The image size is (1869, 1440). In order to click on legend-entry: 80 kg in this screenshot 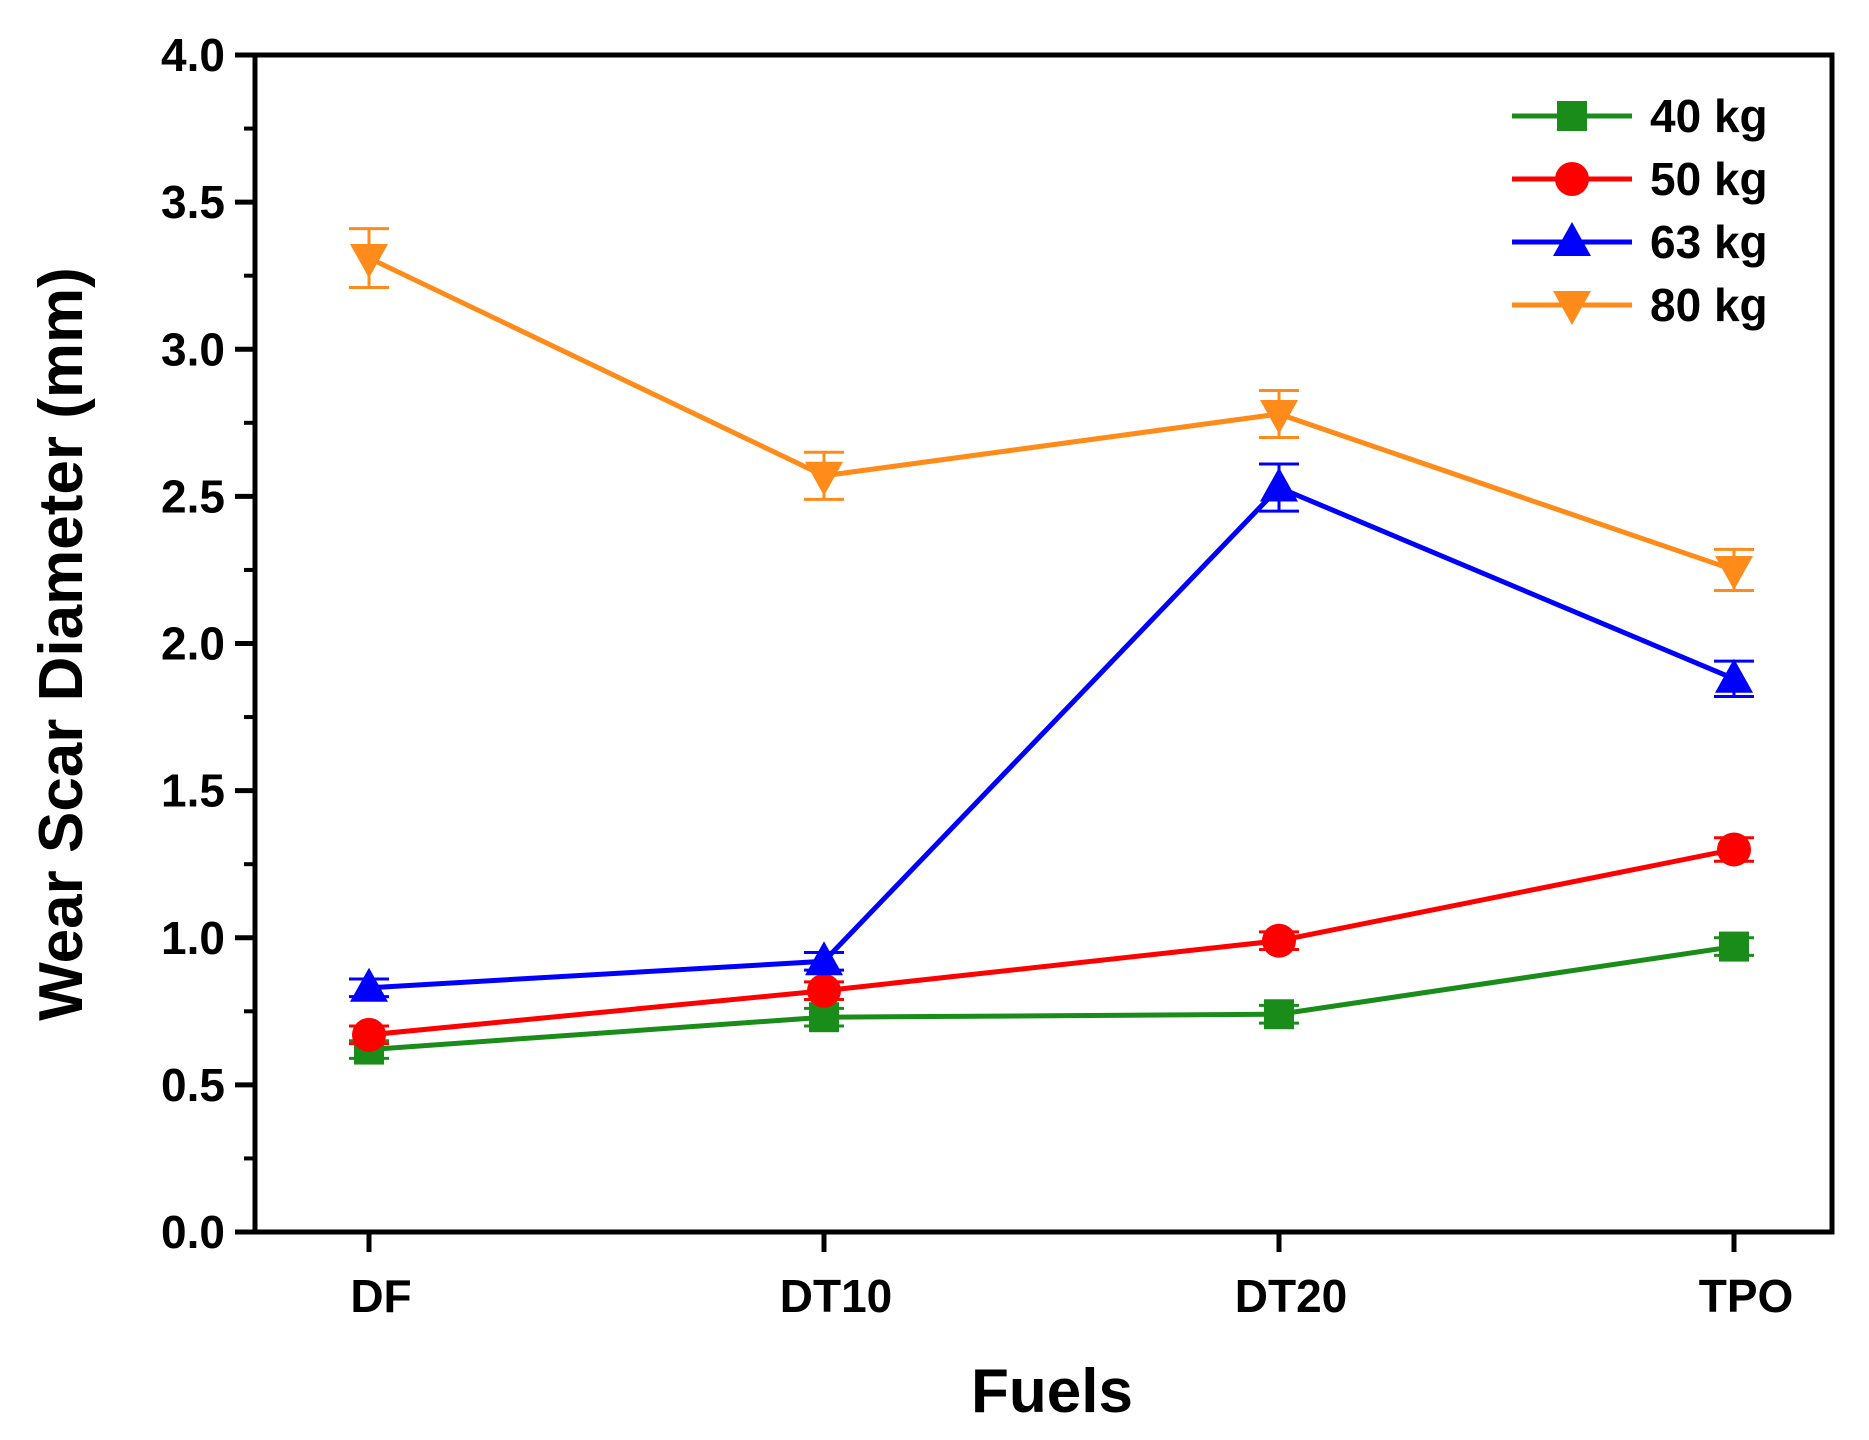, I will do `click(1640, 305)`.